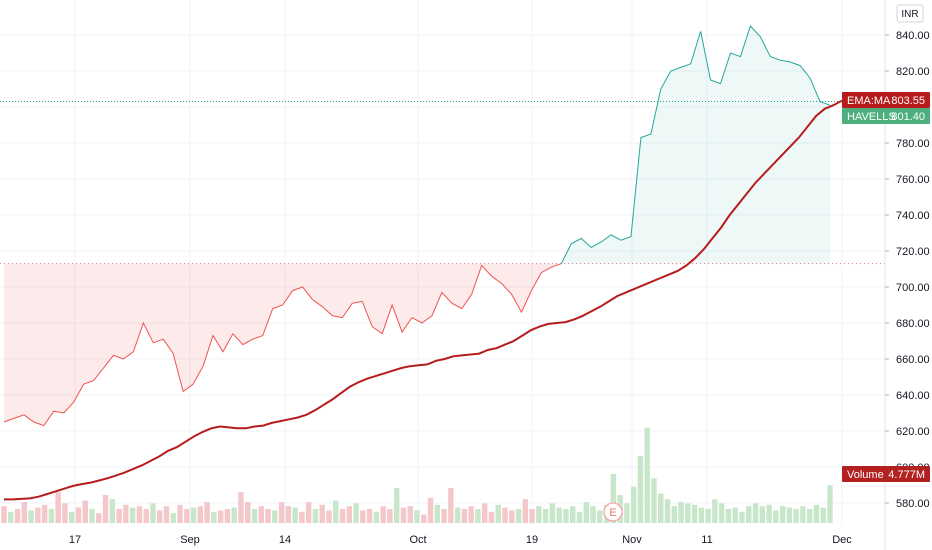 Image resolution: width=932 pixels, height=550 pixels. Describe the element at coordinates (285, 540) in the screenshot. I see `x-tick-label-2: 14` at that location.